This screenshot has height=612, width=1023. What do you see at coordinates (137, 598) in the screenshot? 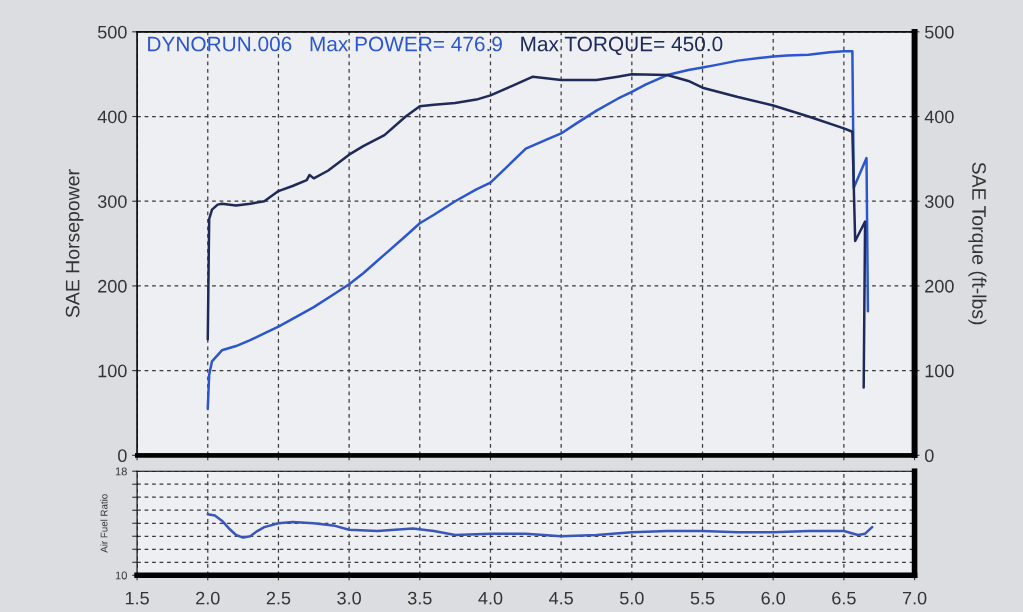
I see `x-tick-label: 1.5` at bounding box center [137, 598].